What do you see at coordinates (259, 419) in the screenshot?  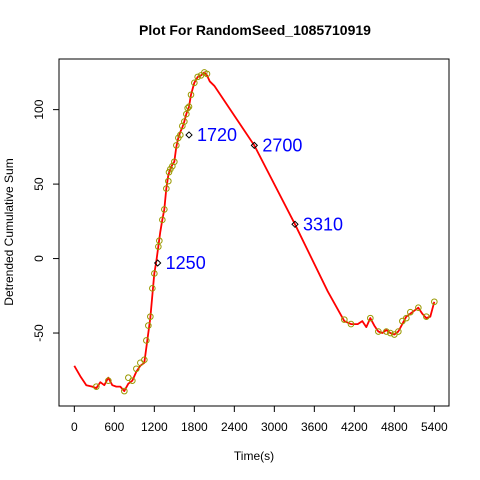 I see `x-axis: 0 600 1200 1800 2400 3000 3600 4200 4800 5400` at bounding box center [259, 419].